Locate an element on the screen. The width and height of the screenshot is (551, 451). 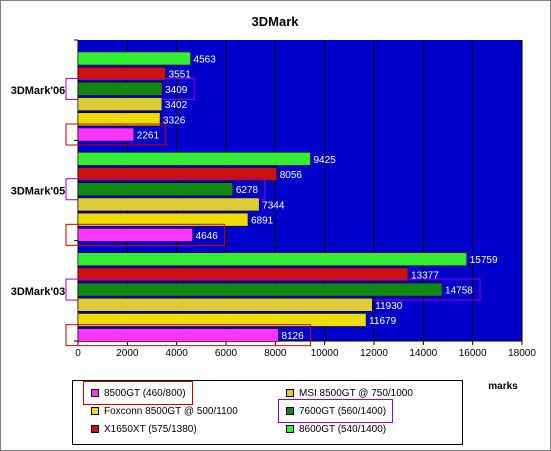
legend-item: 7600GT (560/1400) is located at coordinates (336, 411).